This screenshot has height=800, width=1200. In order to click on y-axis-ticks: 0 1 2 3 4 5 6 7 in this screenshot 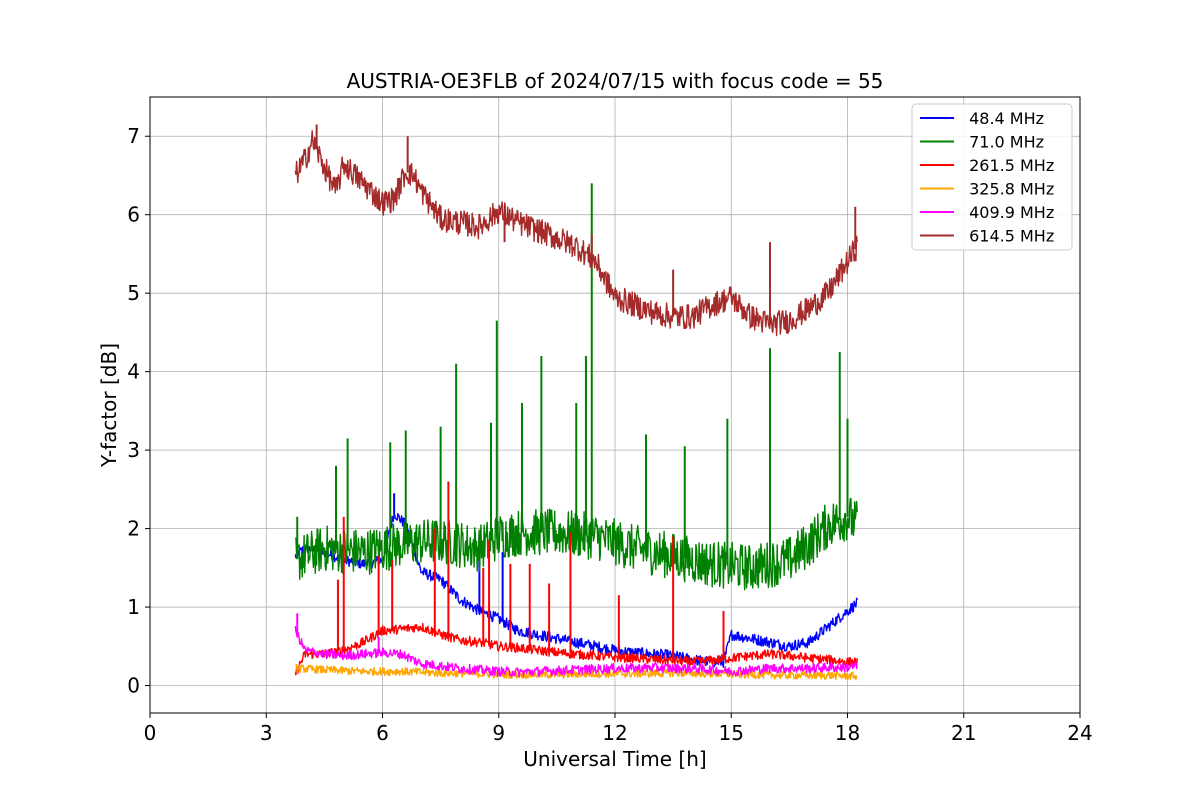, I will do `click(138, 411)`.